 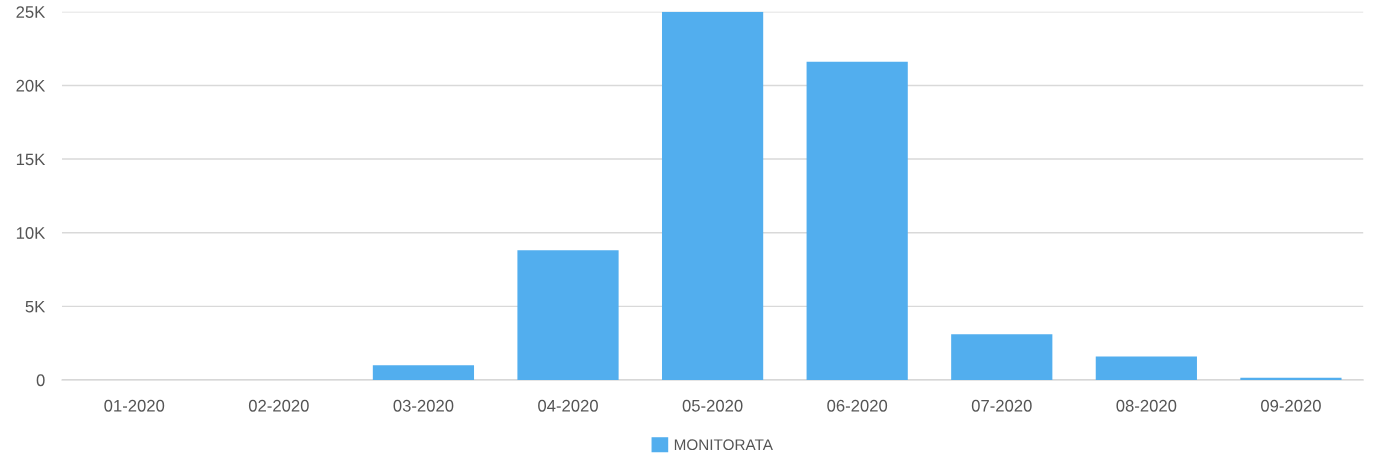 What do you see at coordinates (31, 233) in the screenshot?
I see `y-tick-label: 10K` at bounding box center [31, 233].